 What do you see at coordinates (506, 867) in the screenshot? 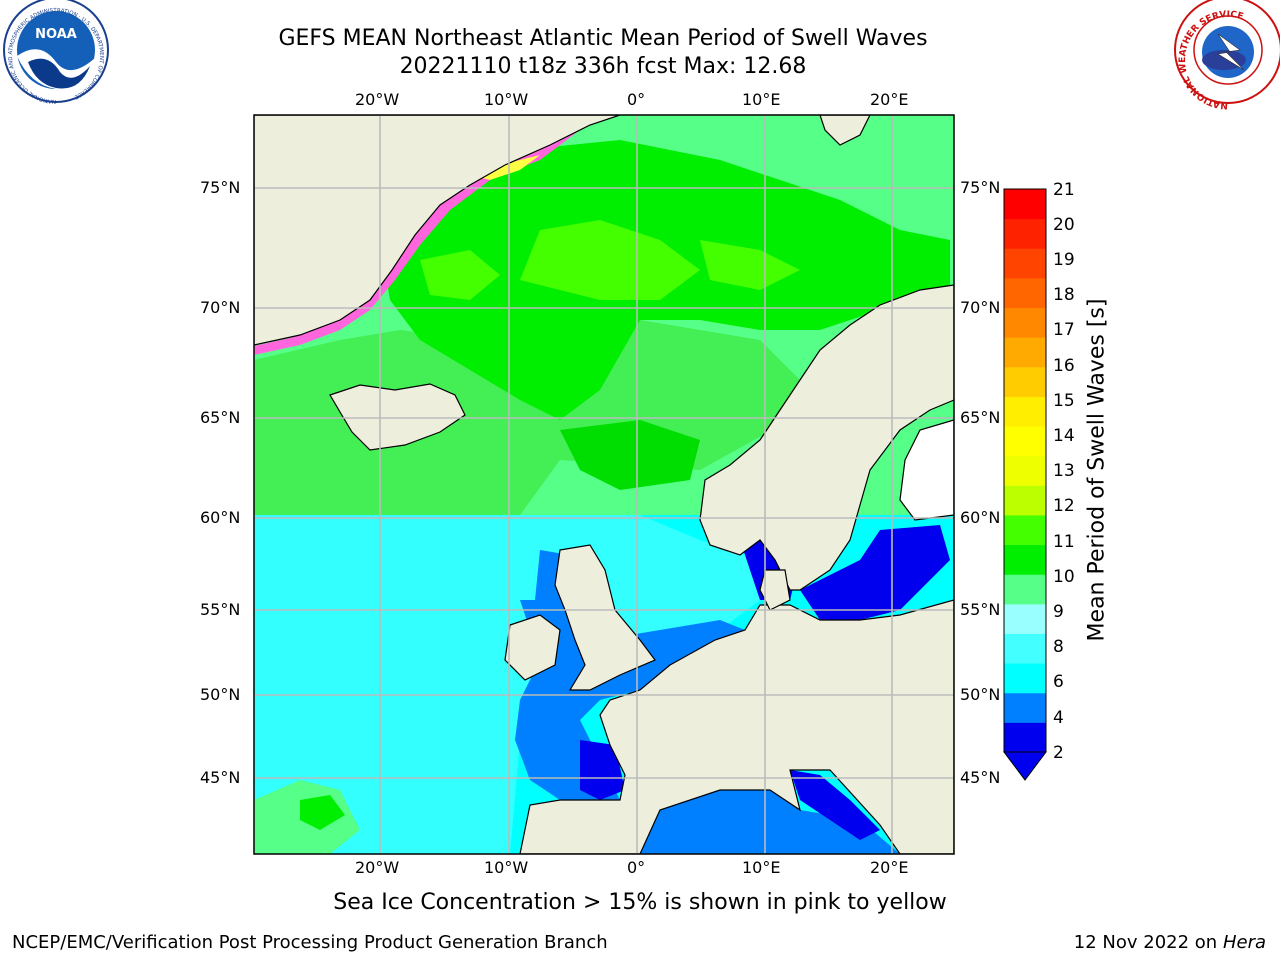
I see `lon-label-bottom: 10°W` at bounding box center [506, 867].